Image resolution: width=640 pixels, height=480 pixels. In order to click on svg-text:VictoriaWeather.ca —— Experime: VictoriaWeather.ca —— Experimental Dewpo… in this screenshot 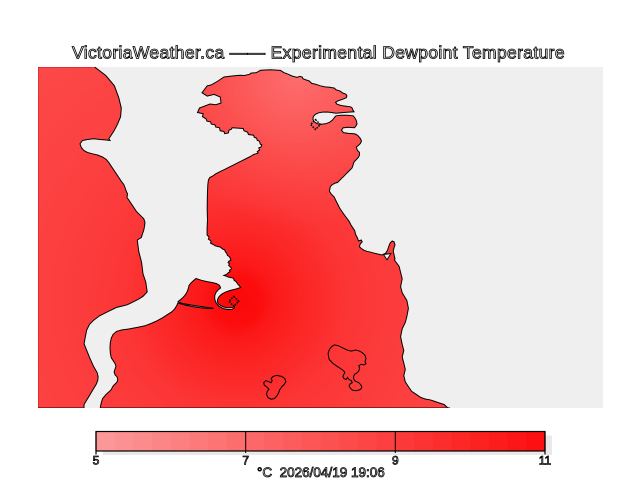, I will do `click(318, 53)`.